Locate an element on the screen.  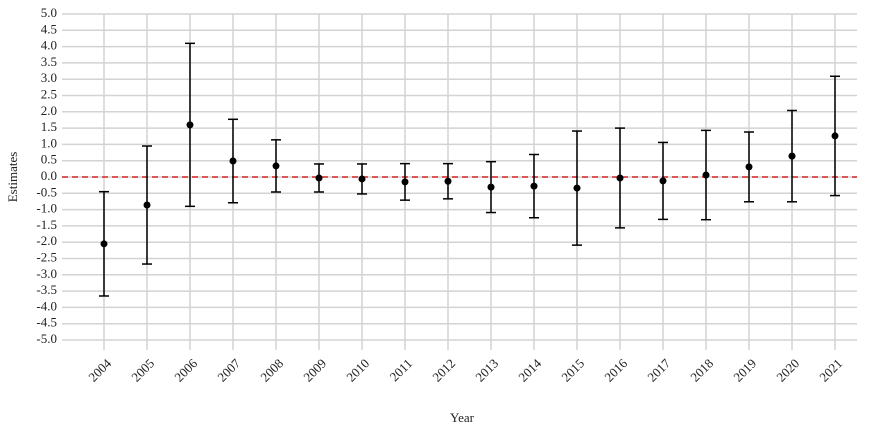
y-tick-label: -2.5 is located at coordinates (46, 256).